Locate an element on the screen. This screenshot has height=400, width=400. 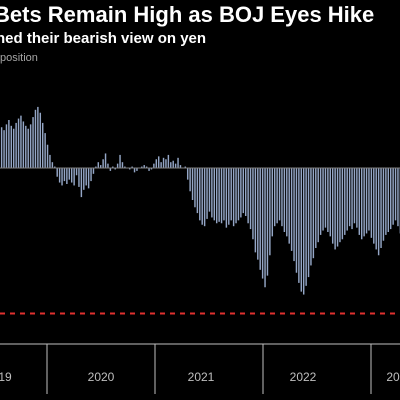
x-axis-ticks: 19 2020 2021 2022 20 is located at coordinates (200, 369).